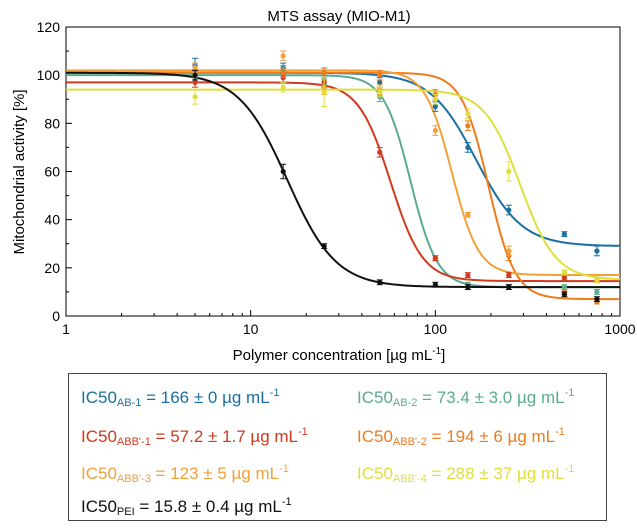 The width and height of the screenshot is (637, 529). What do you see at coordinates (338, 16) in the screenshot?
I see `chart-title: MTS assay (MIO-M1)` at bounding box center [338, 16].